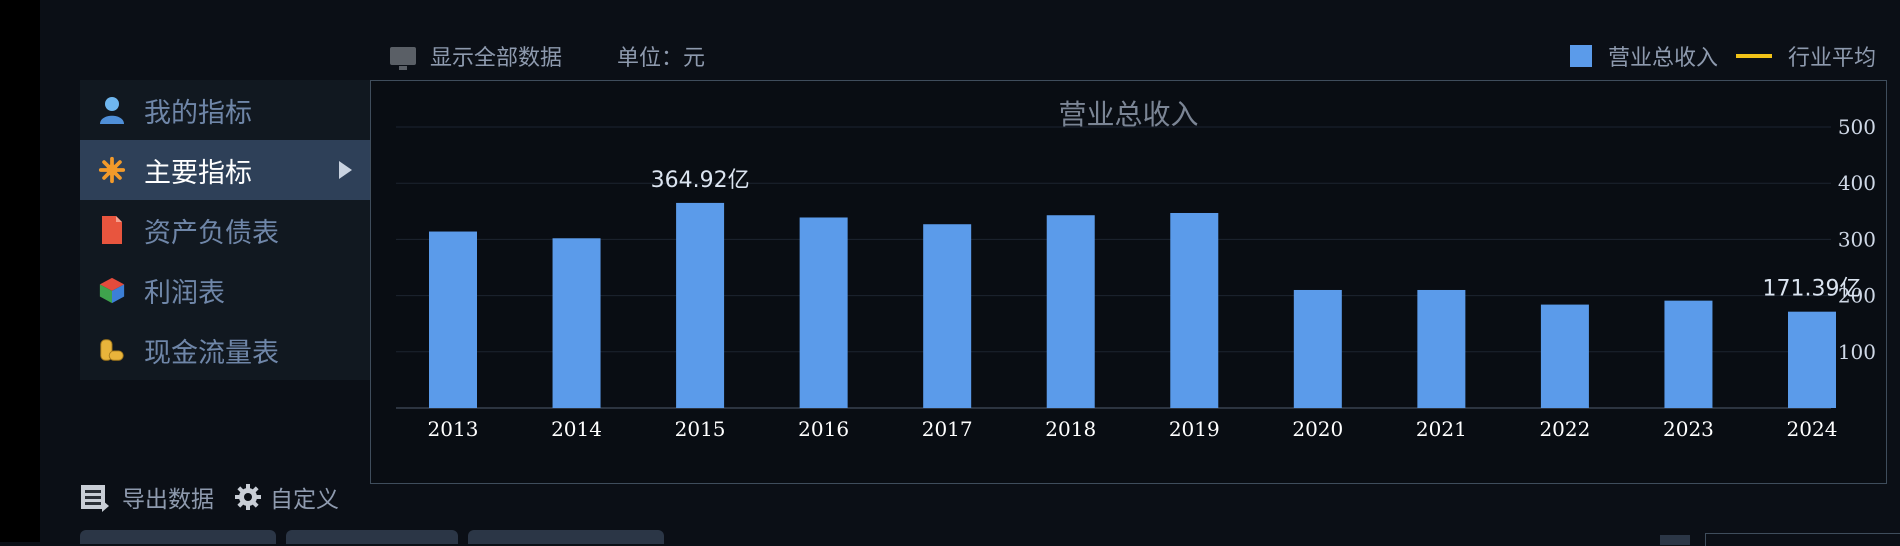 Image resolution: width=1900 pixels, height=546 pixels. I want to click on chart-actions: 导出数据 自定义, so click(209, 497).